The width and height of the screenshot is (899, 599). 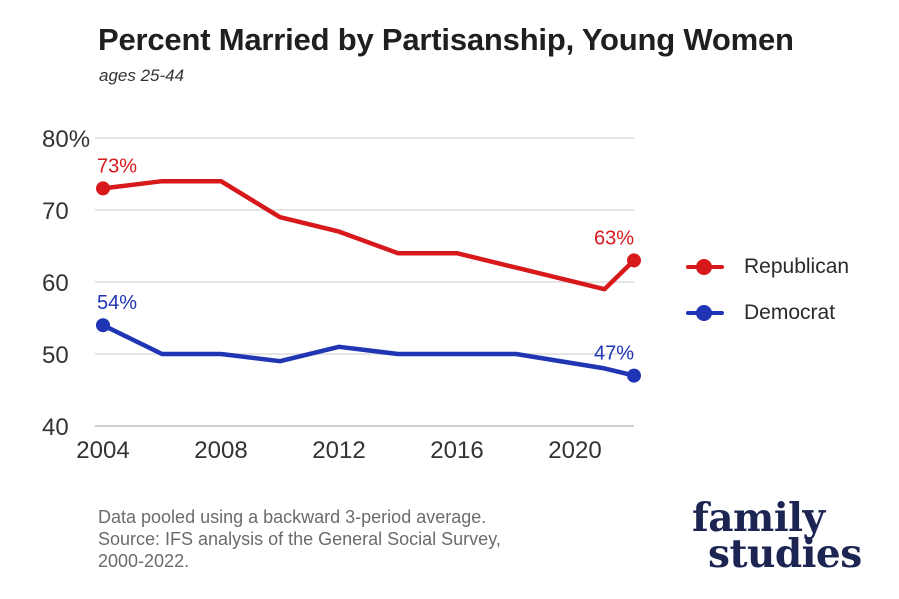 I want to click on y-tick-label: 50, so click(x=55, y=355).